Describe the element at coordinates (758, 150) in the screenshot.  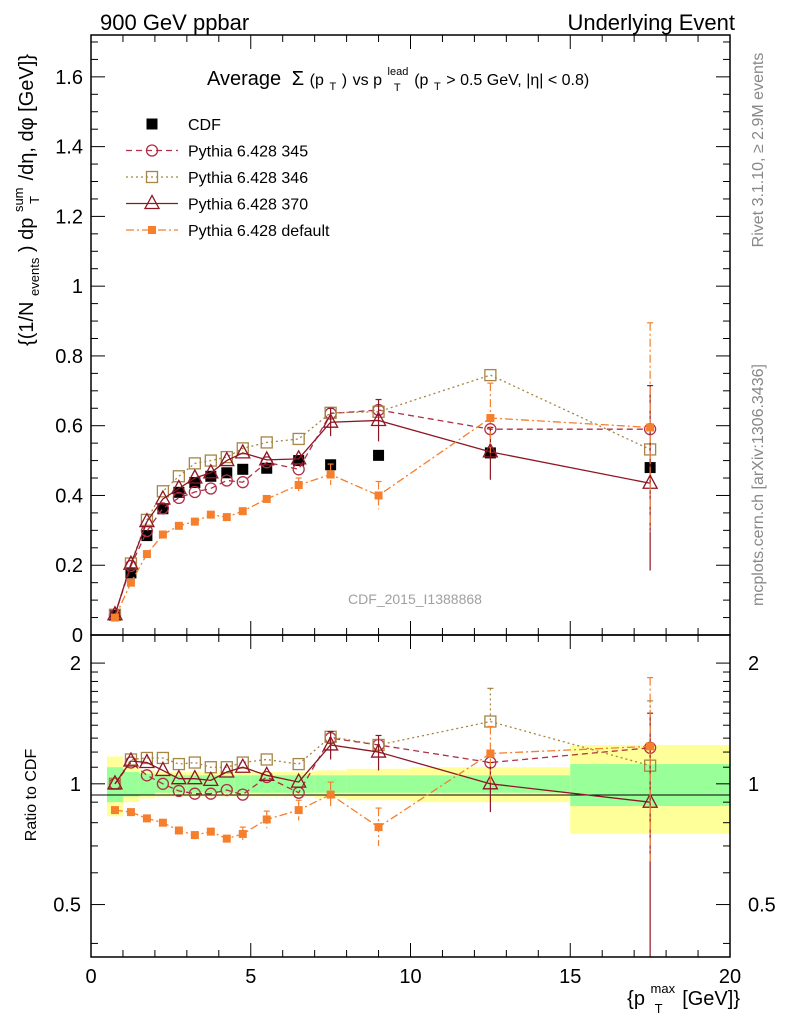
I see `side-label-rivet: Rivet 3.1.10, ≥ 2.9M events` at that location.